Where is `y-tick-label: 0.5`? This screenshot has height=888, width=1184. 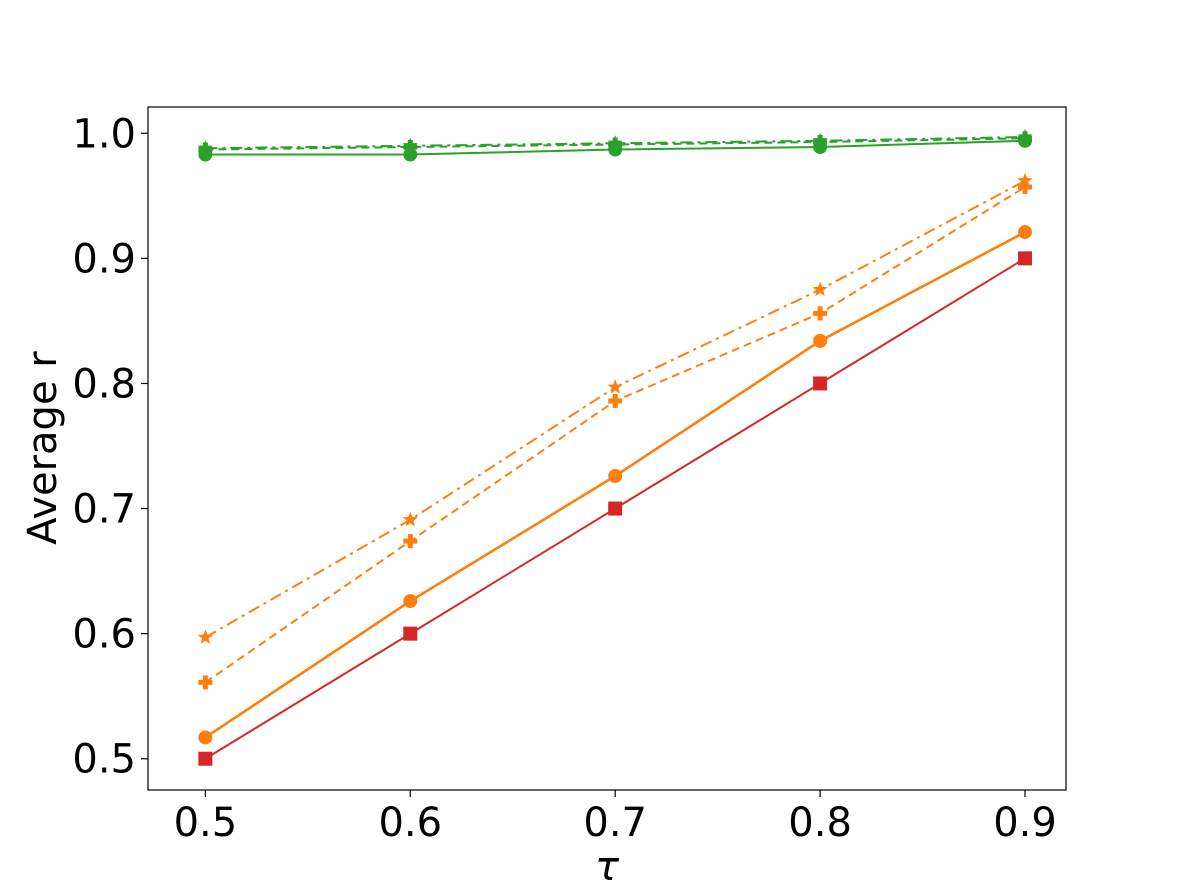
y-tick-label: 0.5 is located at coordinates (104, 760).